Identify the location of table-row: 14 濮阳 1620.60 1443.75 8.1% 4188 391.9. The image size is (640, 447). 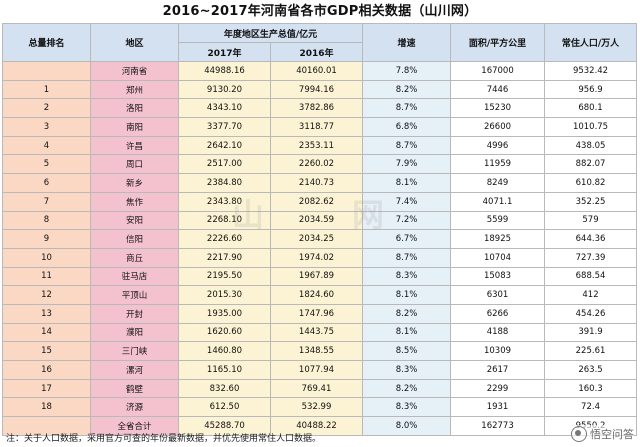
(320, 332).